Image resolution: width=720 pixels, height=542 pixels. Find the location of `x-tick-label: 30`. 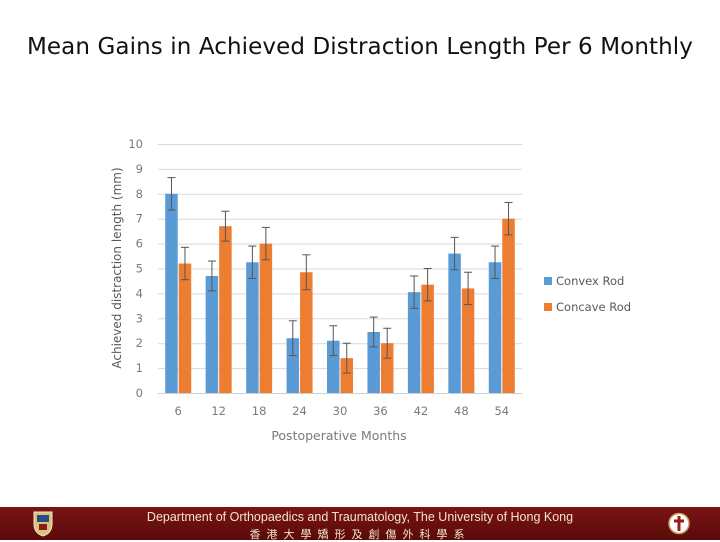

x-tick-label: 30 is located at coordinates (340, 411).